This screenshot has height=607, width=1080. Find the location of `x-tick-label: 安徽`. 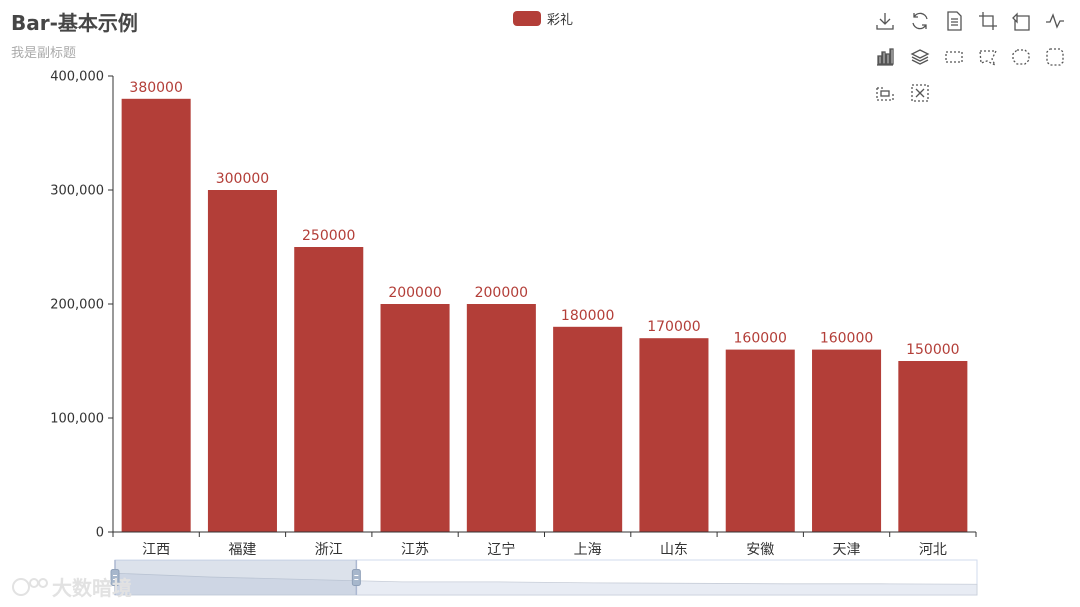

x-tick-label: 安徽 is located at coordinates (760, 550).